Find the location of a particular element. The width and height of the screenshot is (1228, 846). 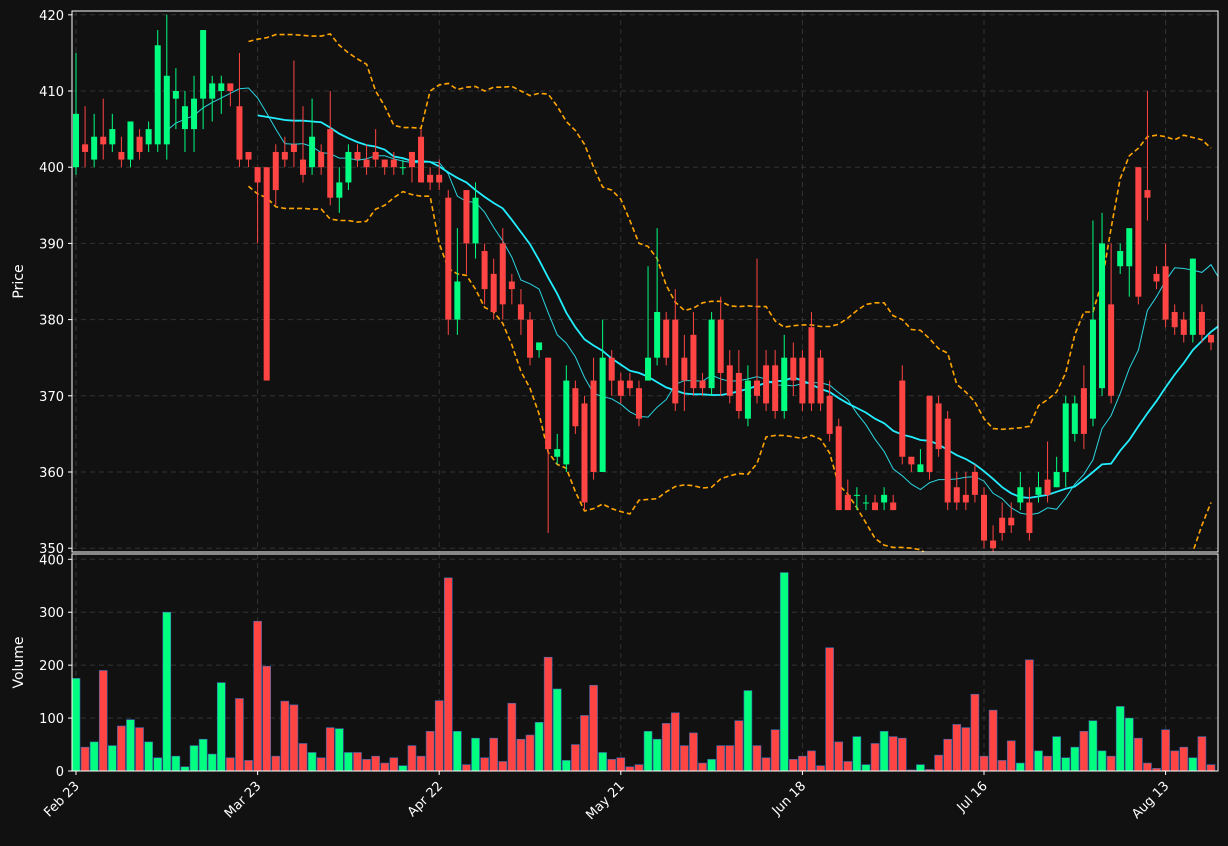

price-tick-label: 390 is located at coordinates (51, 244).